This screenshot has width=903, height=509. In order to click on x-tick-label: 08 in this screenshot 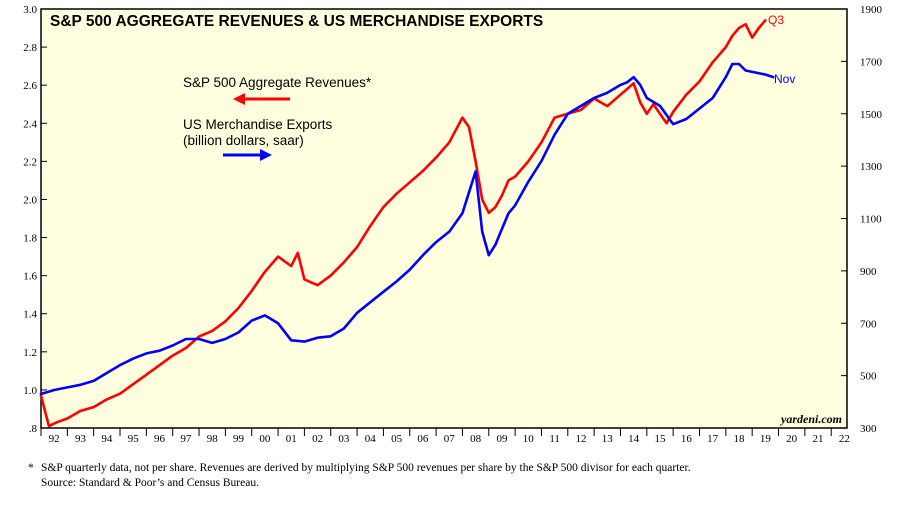, I will do `click(476, 439)`.